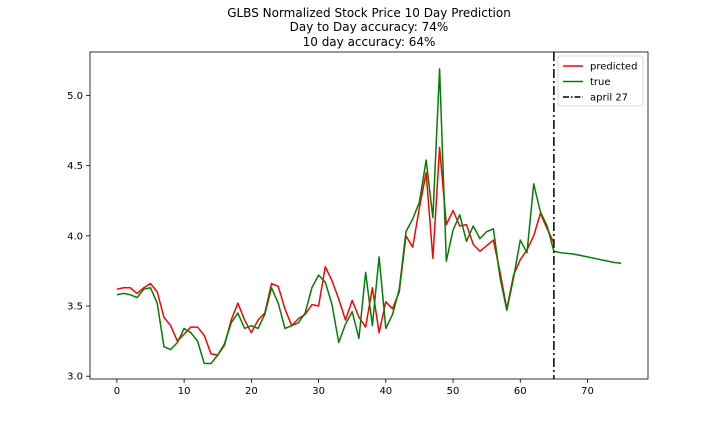  I want to click on x-tick-label: 60, so click(520, 391).